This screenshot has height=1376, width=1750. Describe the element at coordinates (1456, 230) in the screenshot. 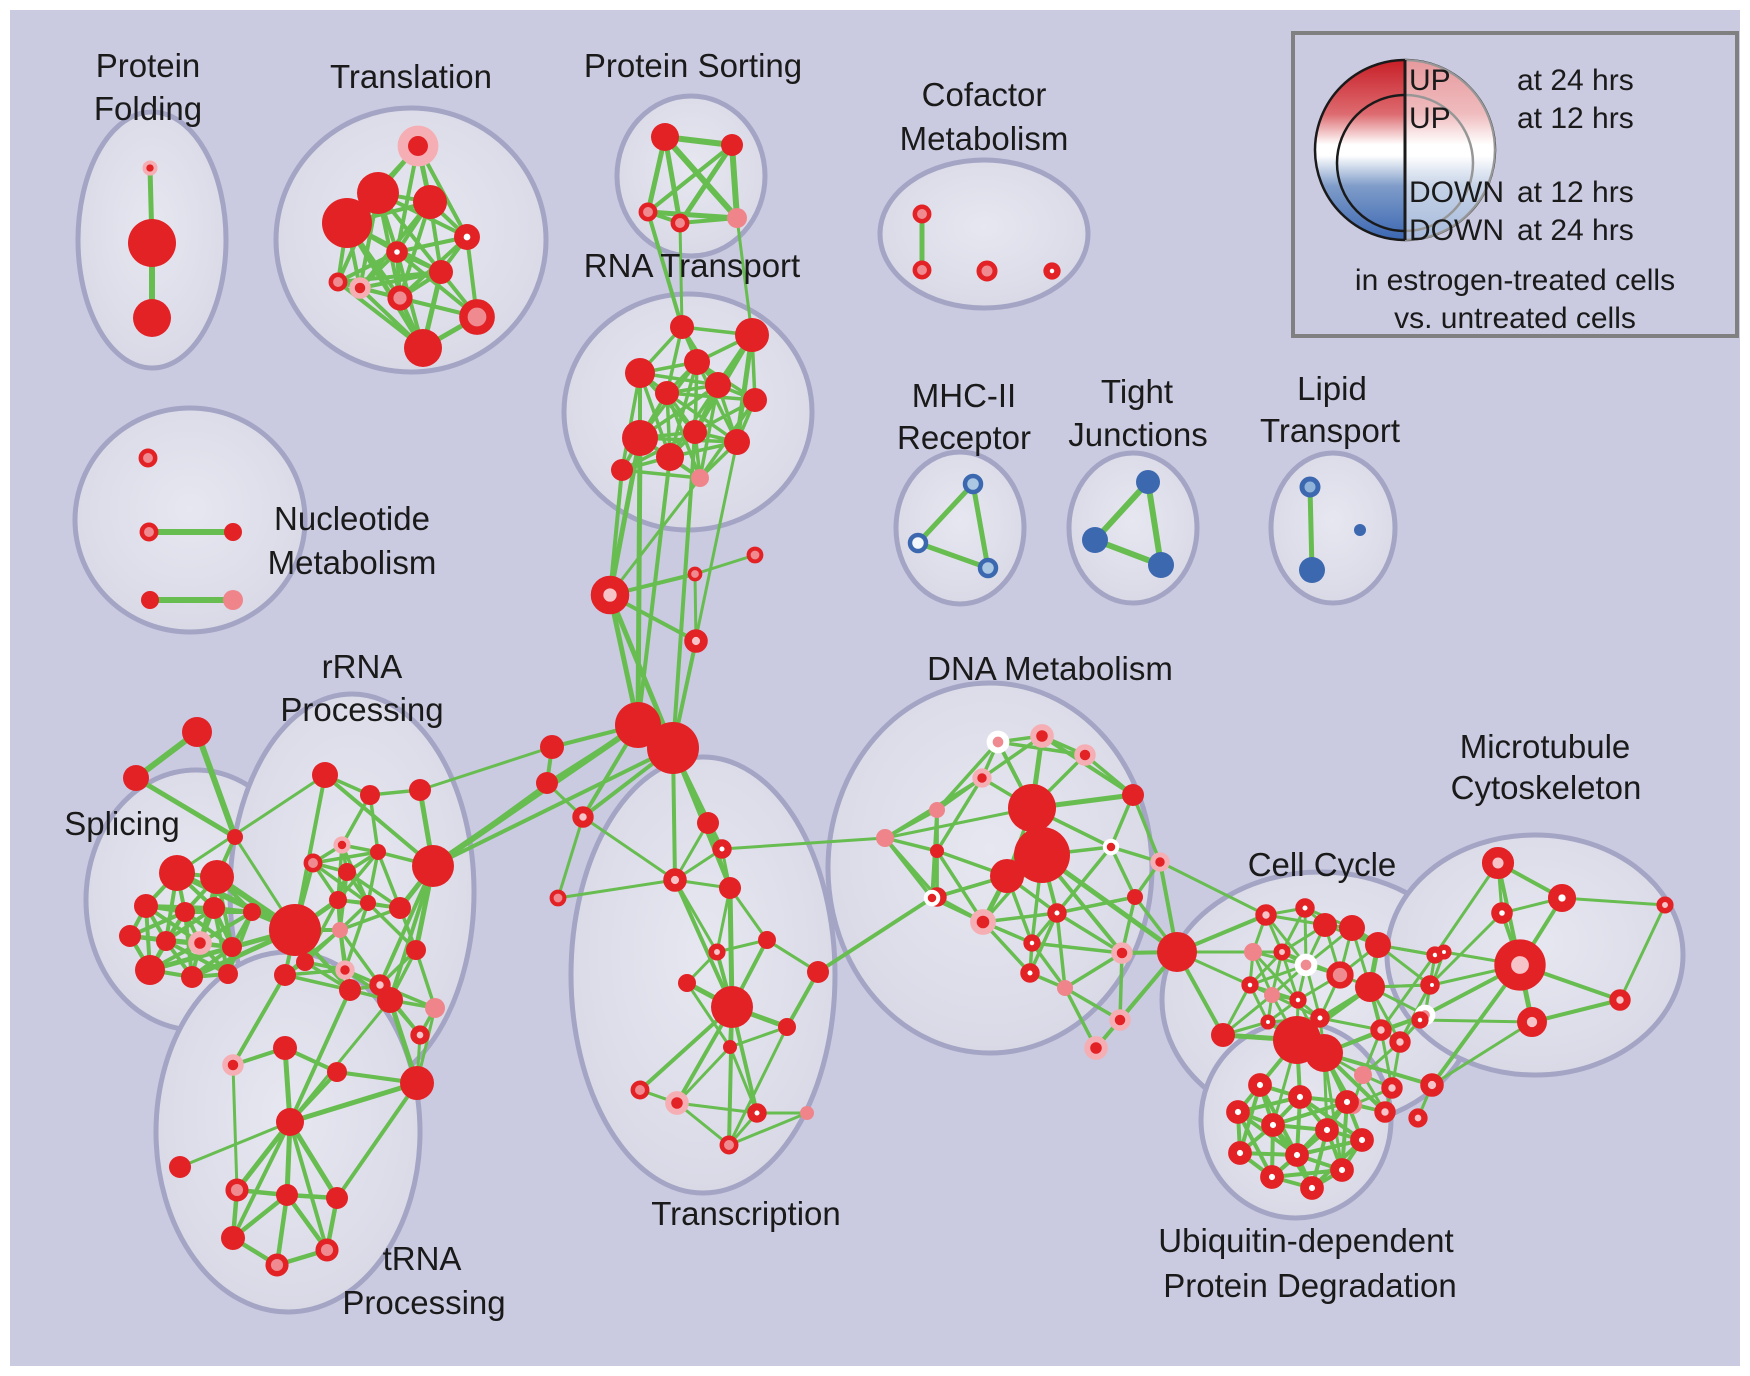

I see `legend-row-3-direction: DOWN` at that location.